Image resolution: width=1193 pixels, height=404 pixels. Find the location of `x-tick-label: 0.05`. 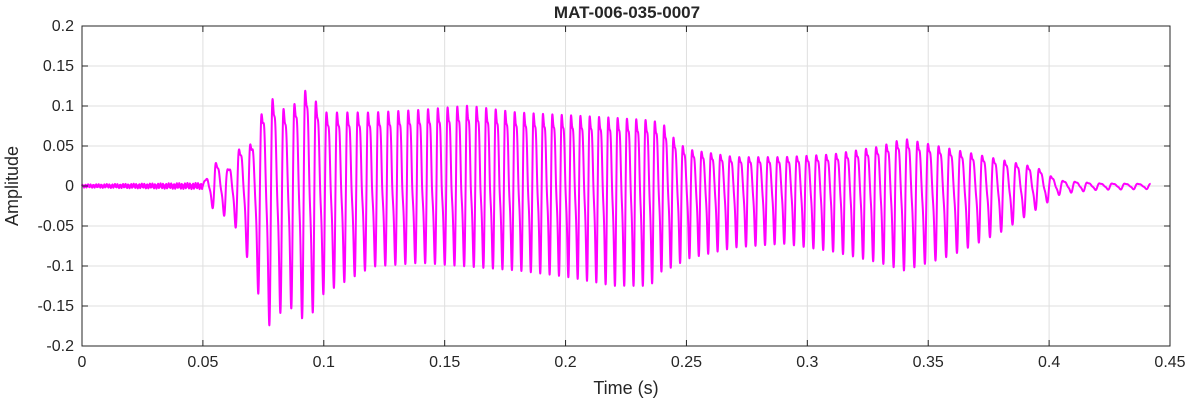

x-tick-label: 0.05 is located at coordinates (202, 362).